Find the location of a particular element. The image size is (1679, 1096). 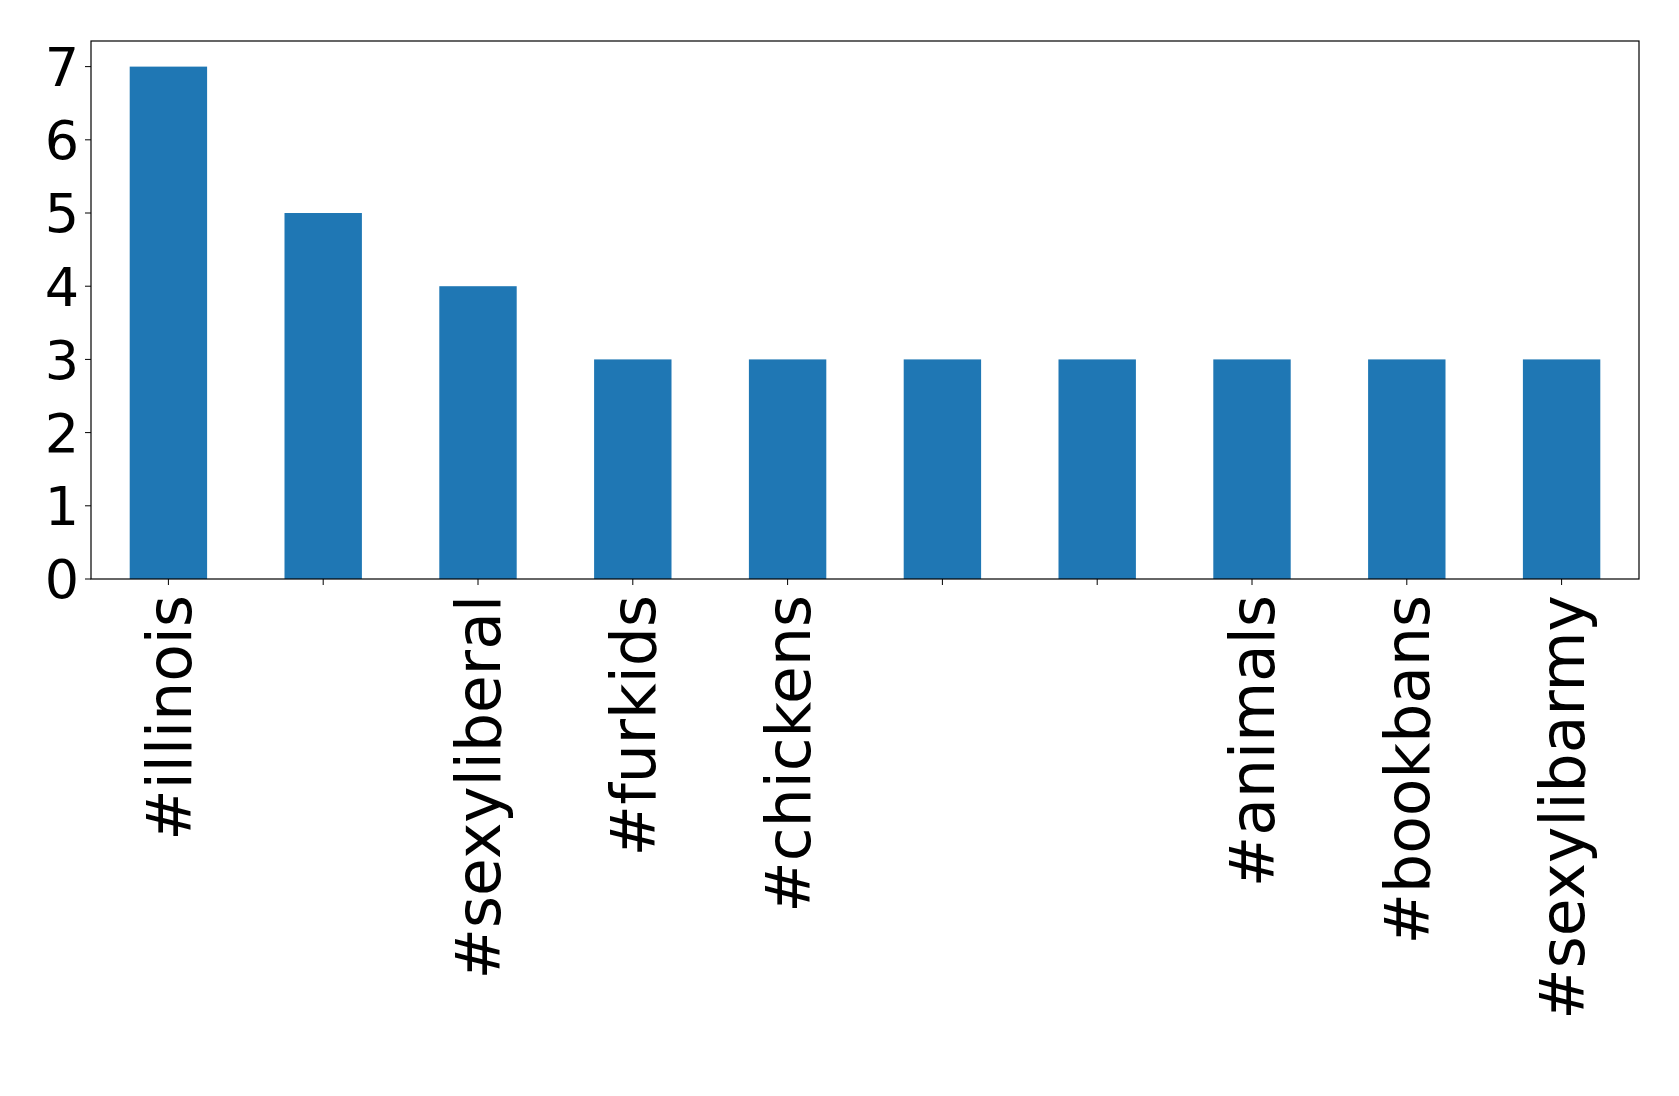

x-tick-label: #sexyliberal is located at coordinates (479, 787).